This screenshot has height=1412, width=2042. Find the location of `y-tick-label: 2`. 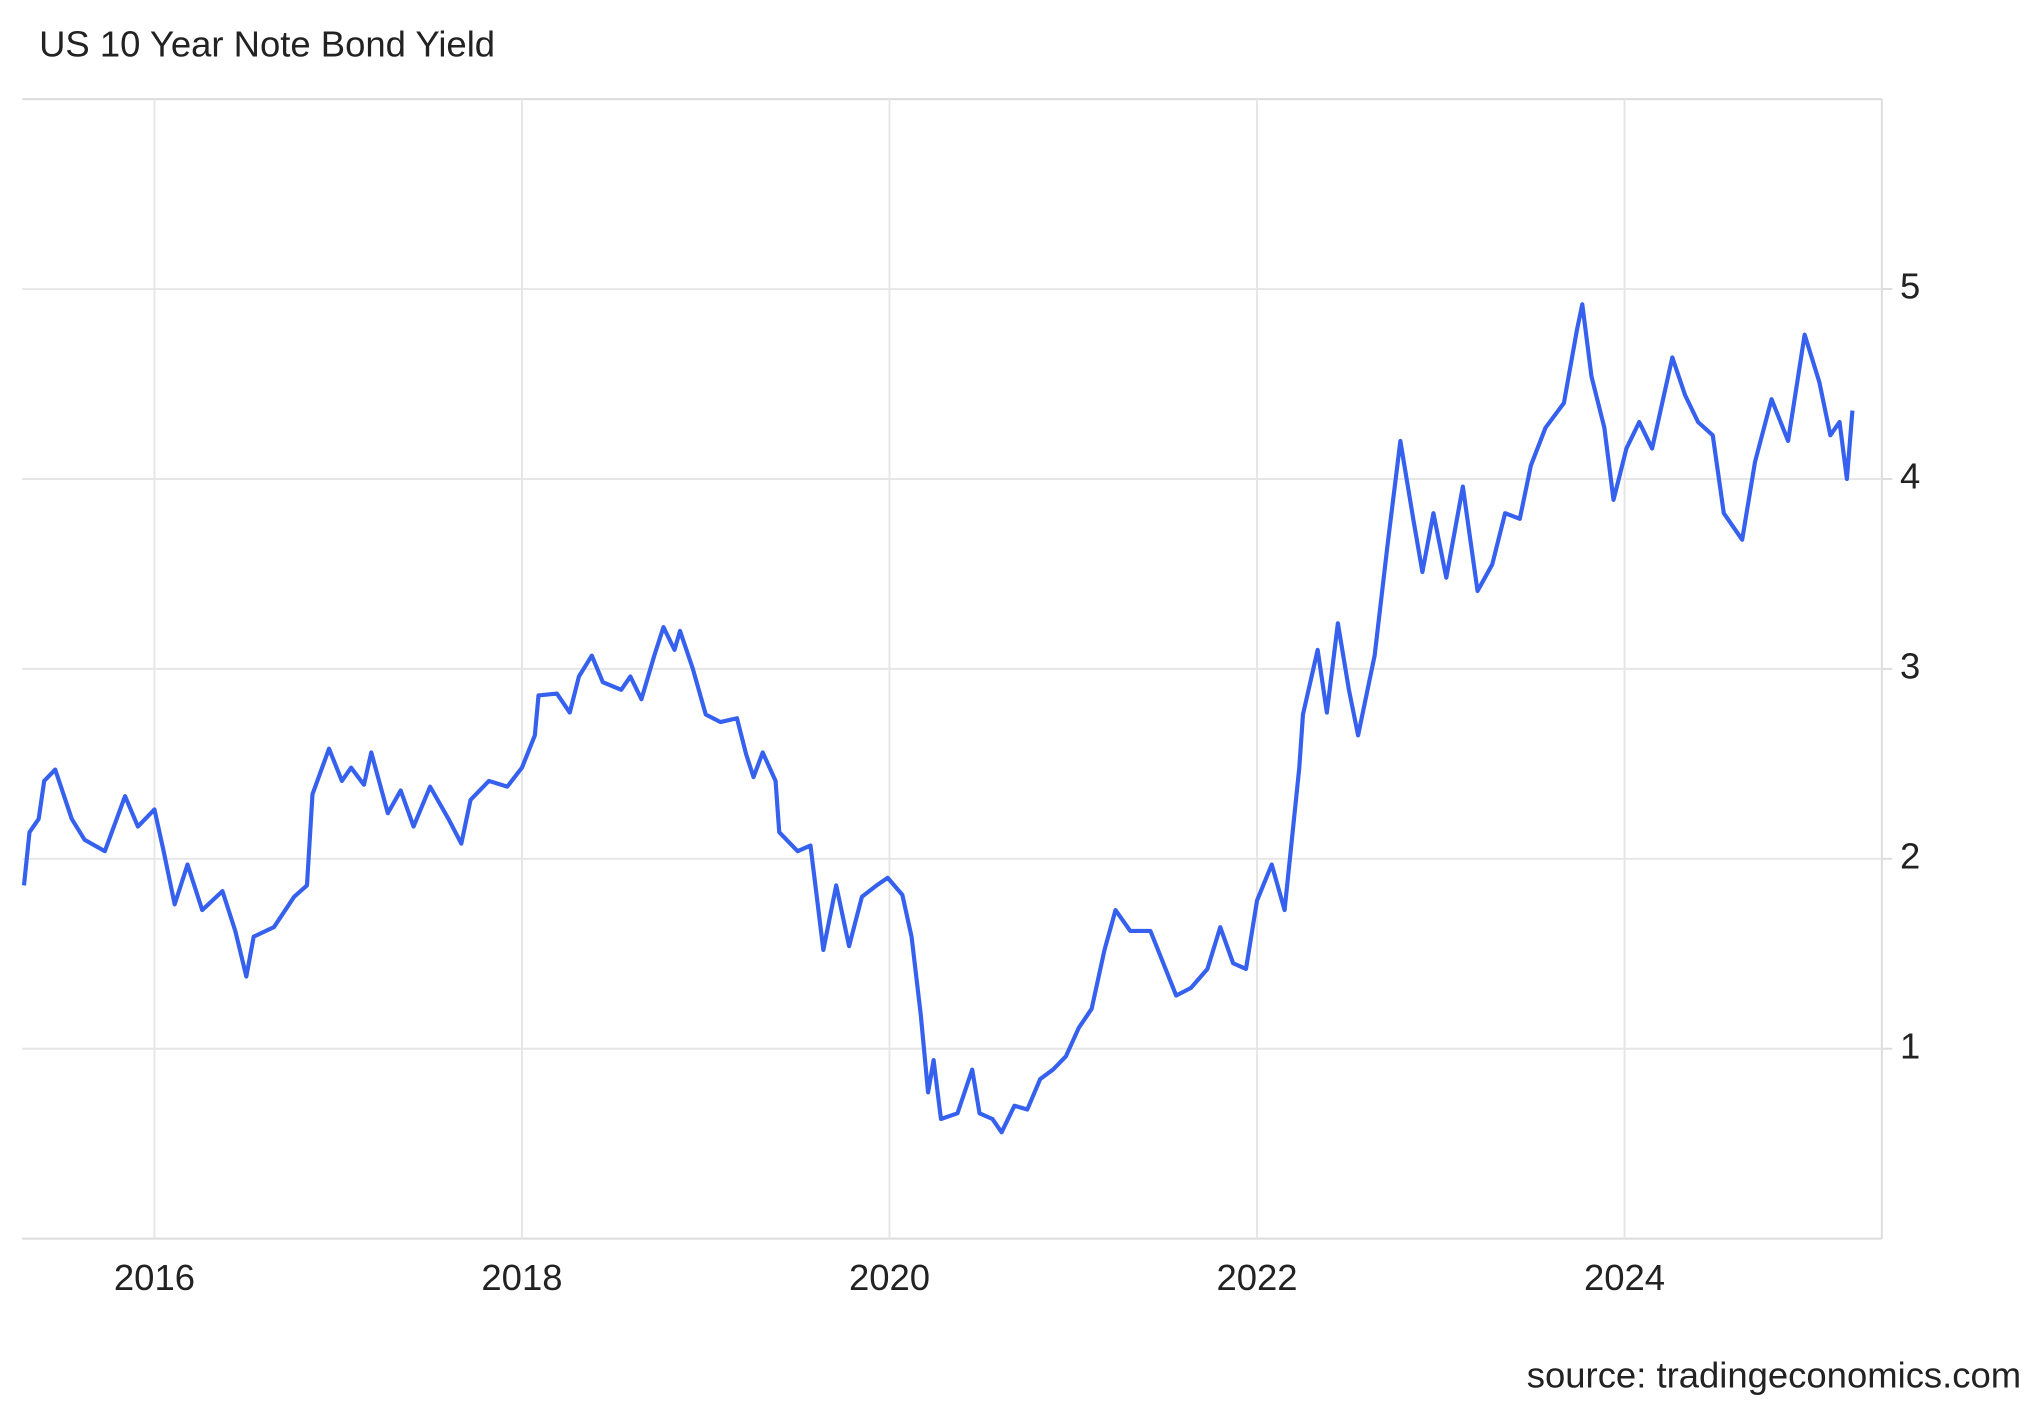

y-tick-label: 2 is located at coordinates (1910, 855).